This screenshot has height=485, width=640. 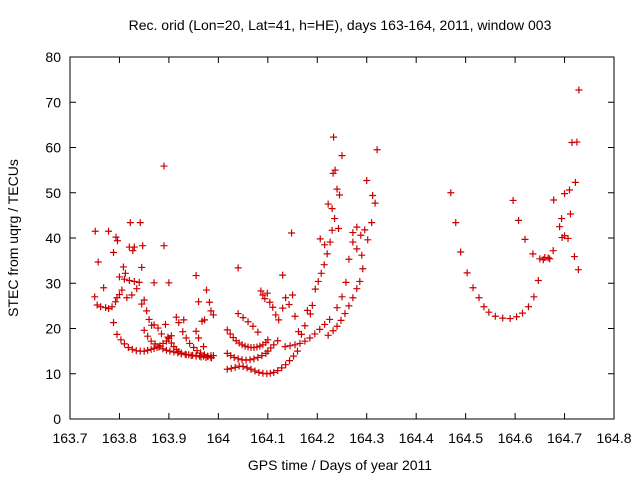 What do you see at coordinates (53, 57) in the screenshot?
I see `y-tick-label: 80` at bounding box center [53, 57].